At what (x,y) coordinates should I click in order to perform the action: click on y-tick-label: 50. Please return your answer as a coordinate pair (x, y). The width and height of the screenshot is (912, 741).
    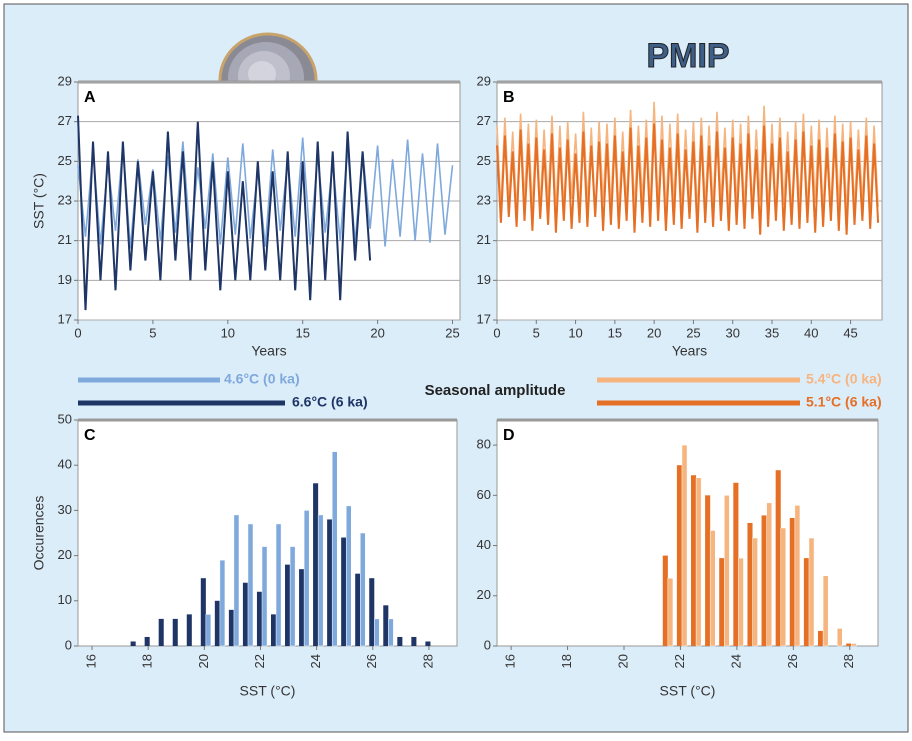
    Looking at the image, I should click on (65, 418).